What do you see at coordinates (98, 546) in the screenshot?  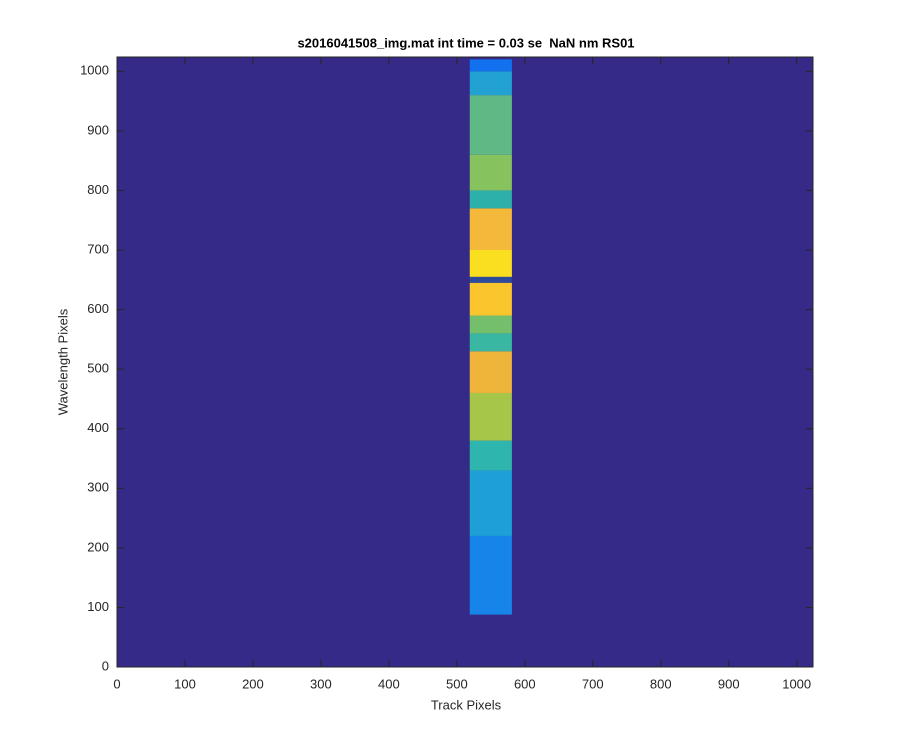 I see `y-tick-label: 200` at bounding box center [98, 546].